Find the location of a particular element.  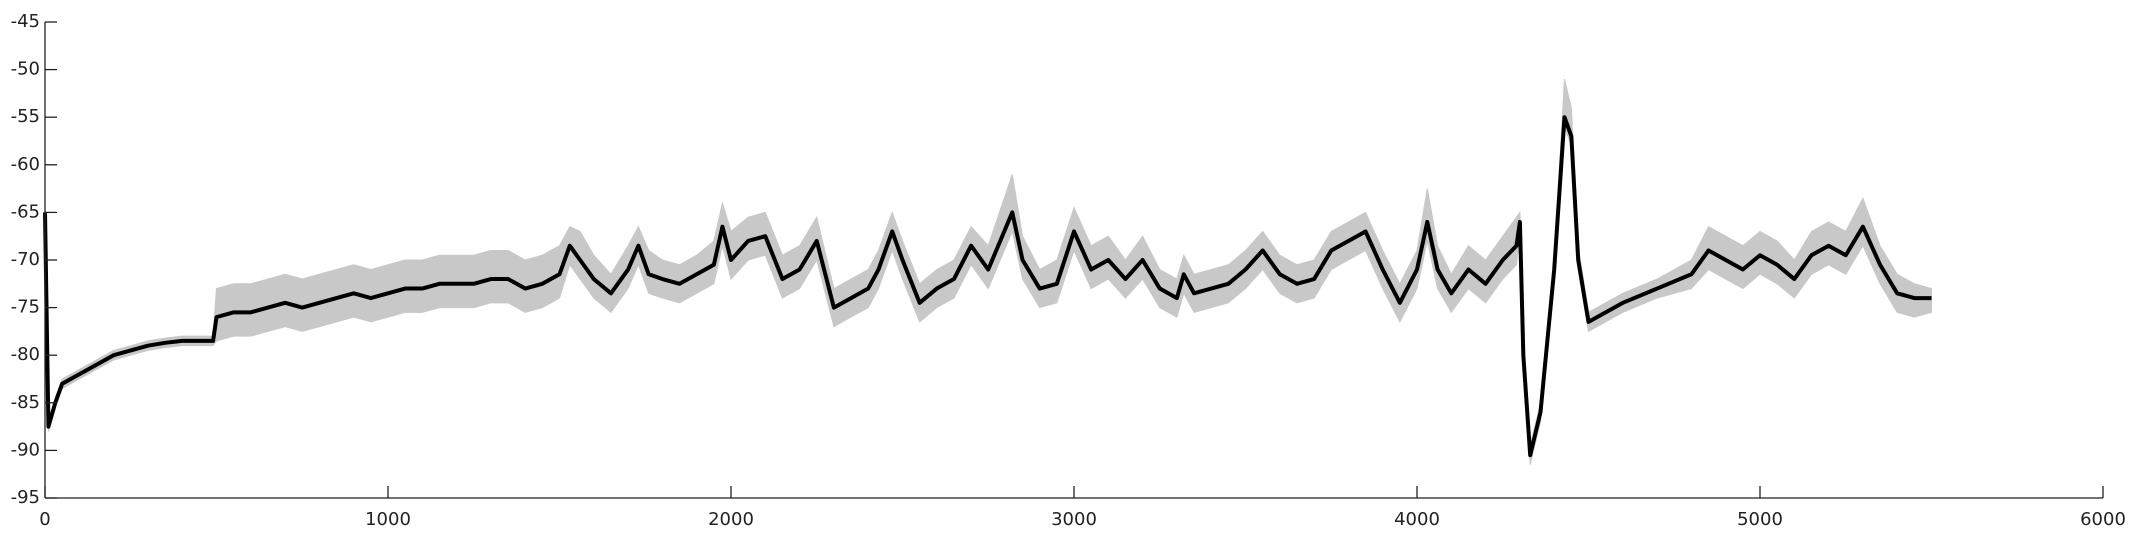

y-tick-label: -80 is located at coordinates (25, 354).